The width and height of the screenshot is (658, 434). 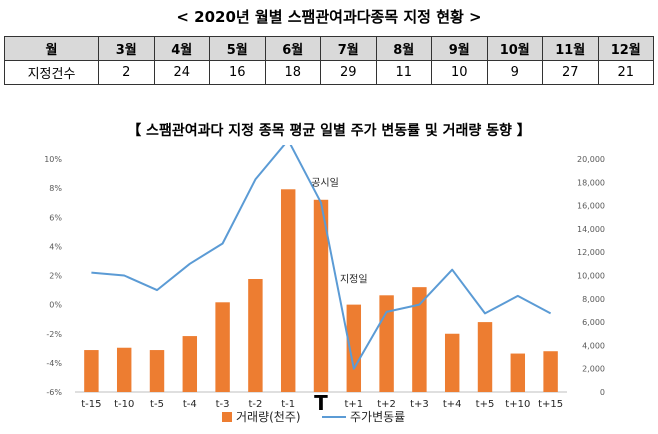 What do you see at coordinates (124, 404) in the screenshot?
I see `x-tick-label: t-10` at bounding box center [124, 404].